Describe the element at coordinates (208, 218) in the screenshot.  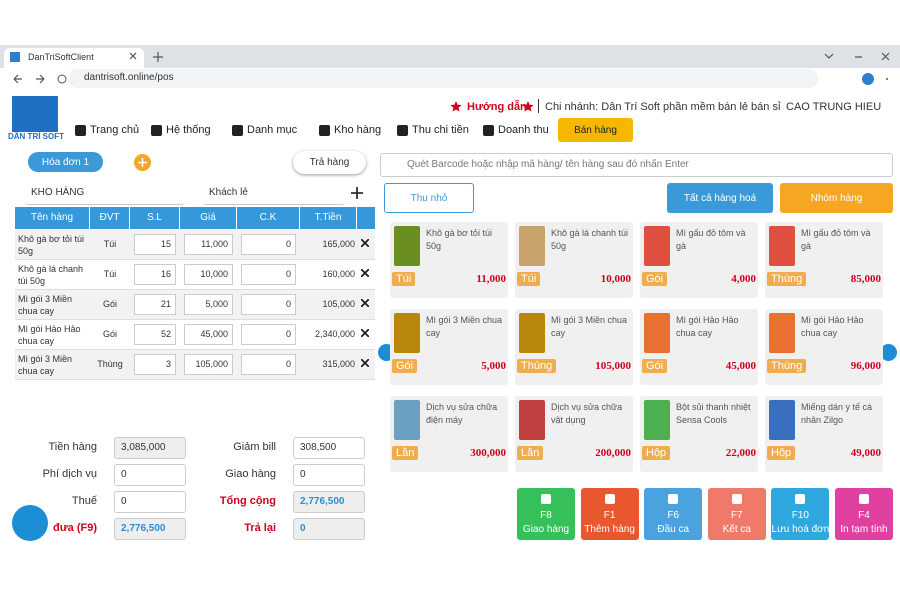
I see `table-header: Giá` at that location.